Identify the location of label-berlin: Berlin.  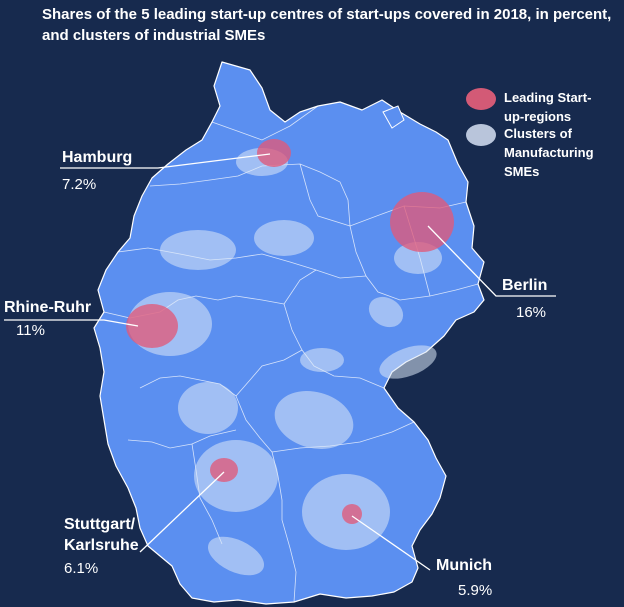
(525, 285).